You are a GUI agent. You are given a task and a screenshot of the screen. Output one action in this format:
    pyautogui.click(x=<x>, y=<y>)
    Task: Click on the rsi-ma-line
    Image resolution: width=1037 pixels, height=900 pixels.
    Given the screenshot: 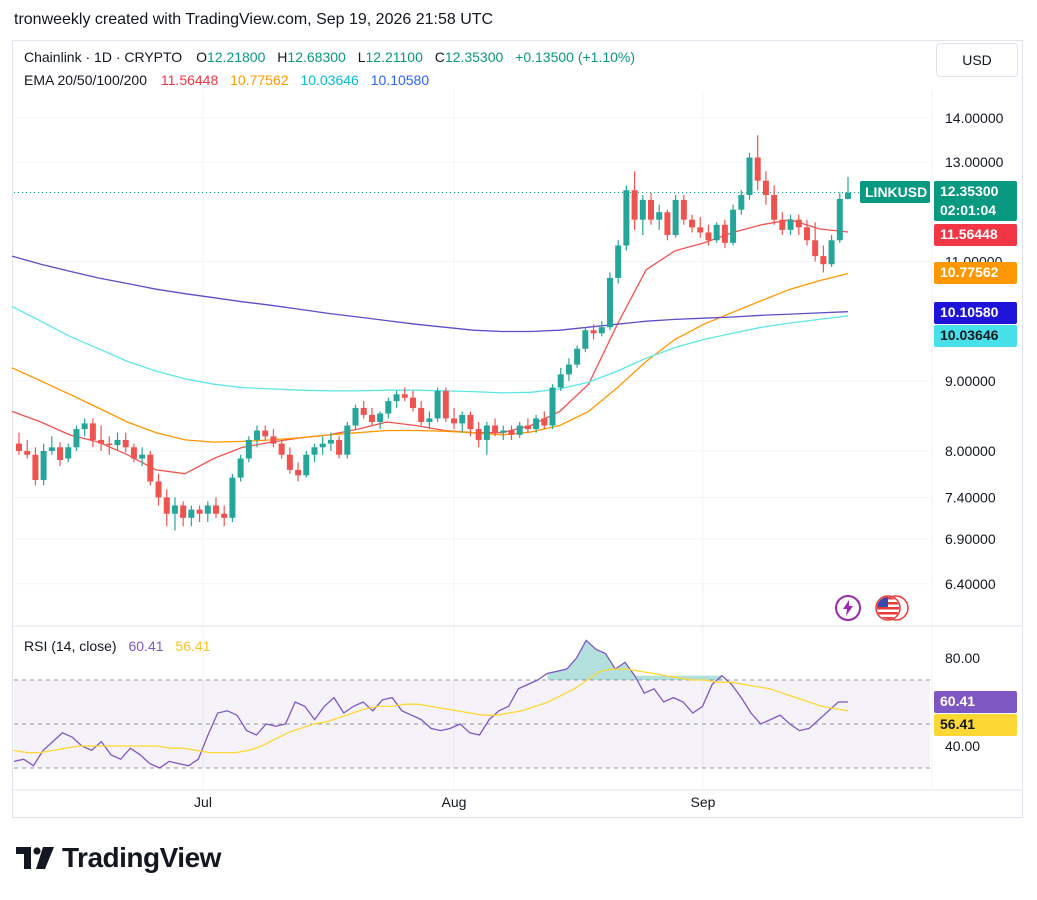 What is the action you would take?
    pyautogui.click(x=431, y=711)
    